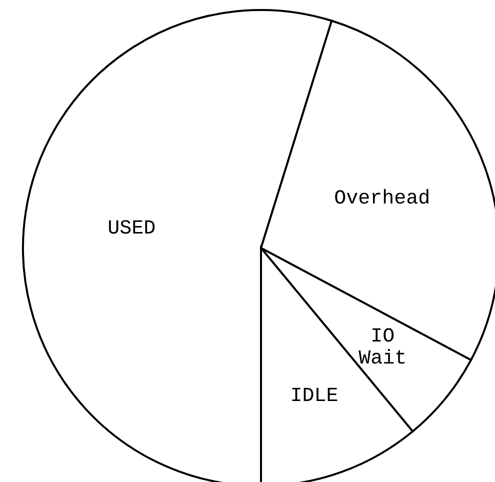 The image size is (495, 482). I want to click on slice-label: IDLE, so click(314, 396).